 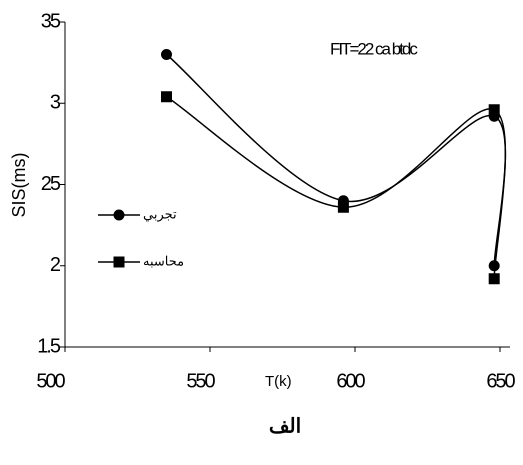 What do you see at coordinates (200, 381) in the screenshot?
I see `x-tick-label: 550` at bounding box center [200, 381].